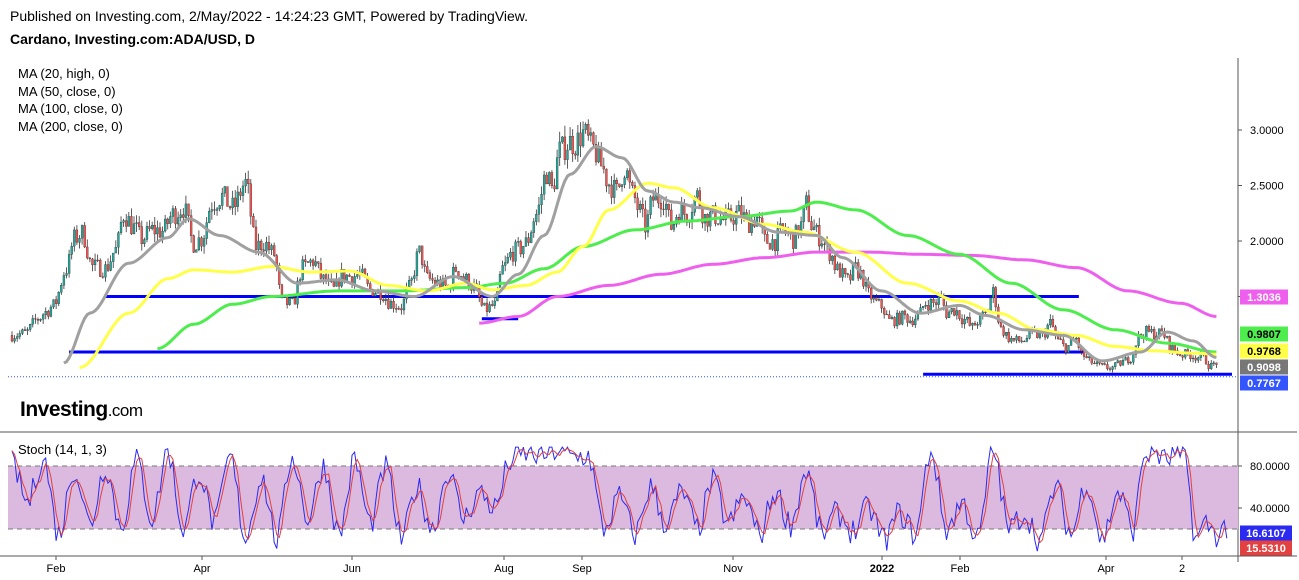 The width and height of the screenshot is (1299, 580). What do you see at coordinates (882, 569) in the screenshot?
I see `time-tick-label: 2022` at bounding box center [882, 569].